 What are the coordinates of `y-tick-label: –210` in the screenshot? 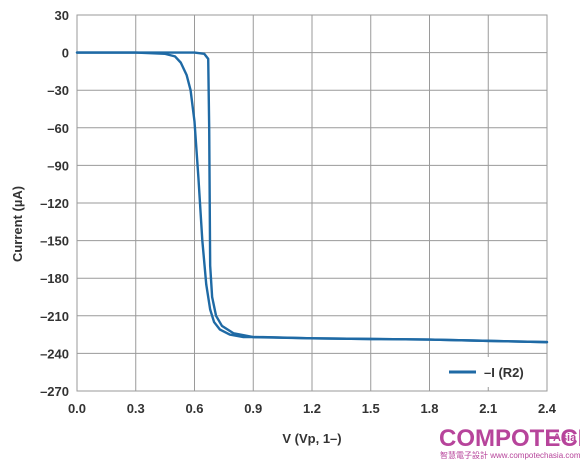 It's located at (54, 316).